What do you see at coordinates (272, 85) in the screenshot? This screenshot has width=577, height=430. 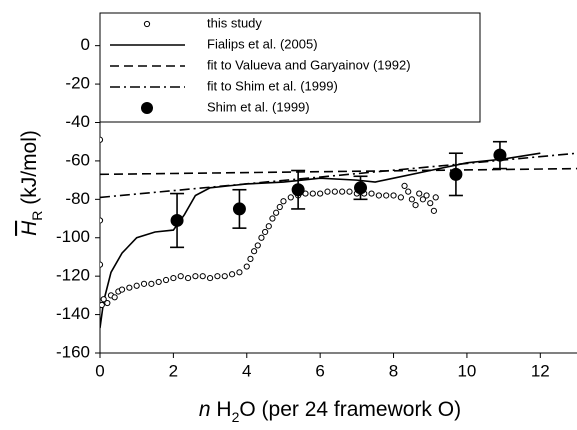 I see `legend-label: fit to Shim et al. (1999)` at bounding box center [272, 85].